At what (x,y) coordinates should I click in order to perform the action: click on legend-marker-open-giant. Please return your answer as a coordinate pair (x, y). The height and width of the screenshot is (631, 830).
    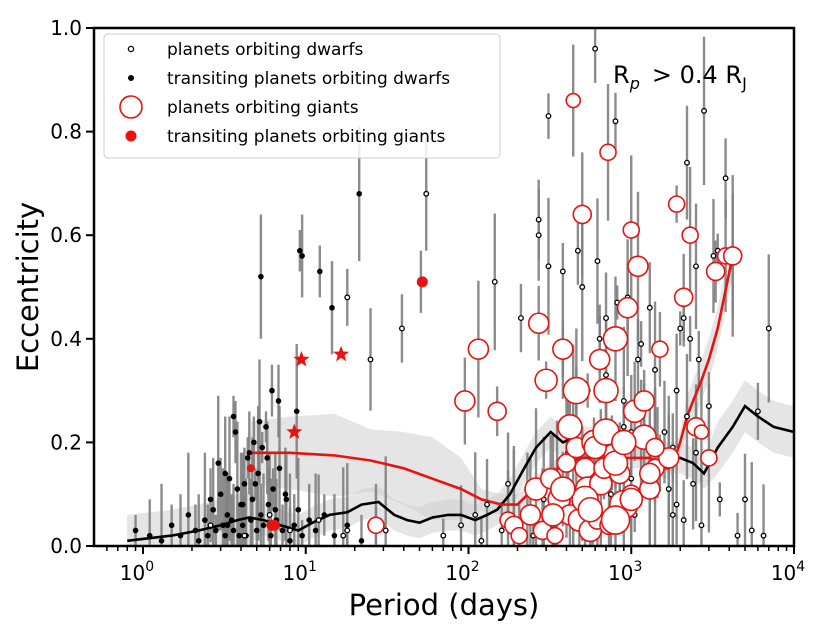
    Looking at the image, I should click on (131, 107).